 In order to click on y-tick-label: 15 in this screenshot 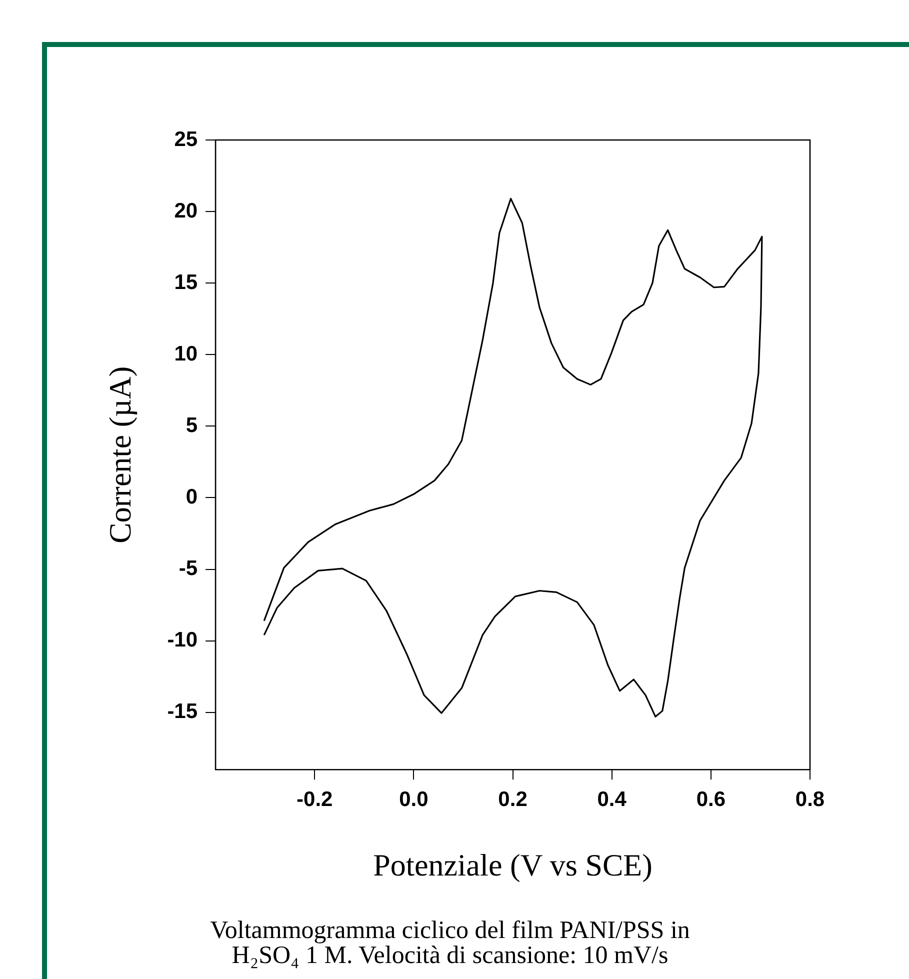, I will do `click(186, 282)`.